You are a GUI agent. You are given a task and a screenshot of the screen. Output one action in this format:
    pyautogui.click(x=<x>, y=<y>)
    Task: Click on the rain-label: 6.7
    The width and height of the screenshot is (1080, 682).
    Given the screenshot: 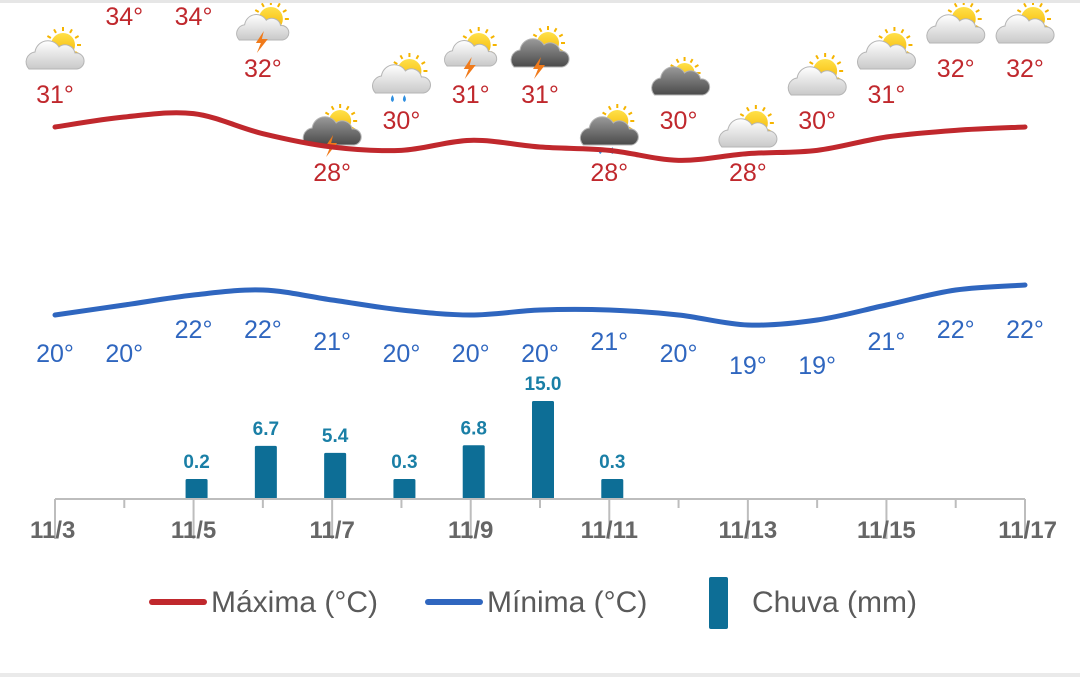 What is the action you would take?
    pyautogui.click(x=266, y=429)
    